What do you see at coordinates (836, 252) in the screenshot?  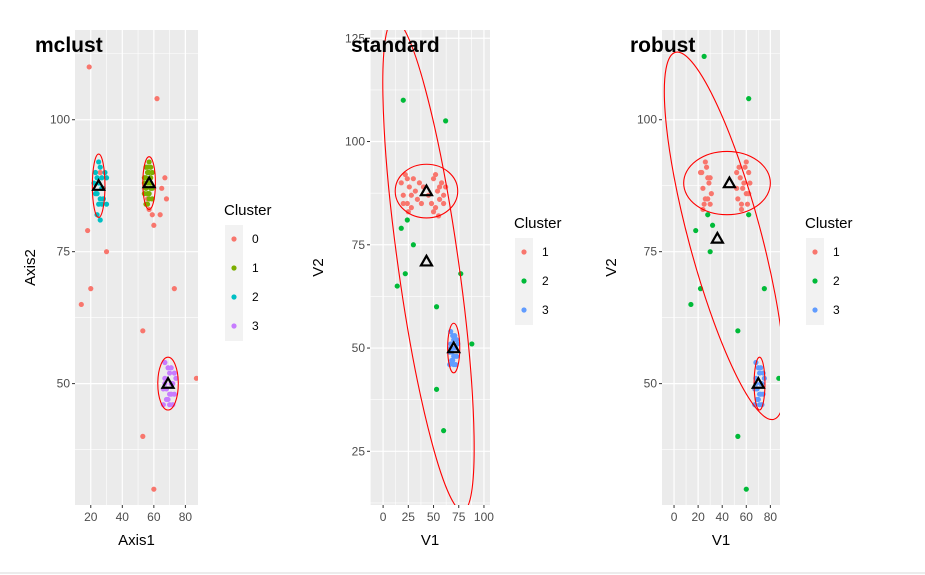 I see `legend-label-1: 1` at bounding box center [836, 252].